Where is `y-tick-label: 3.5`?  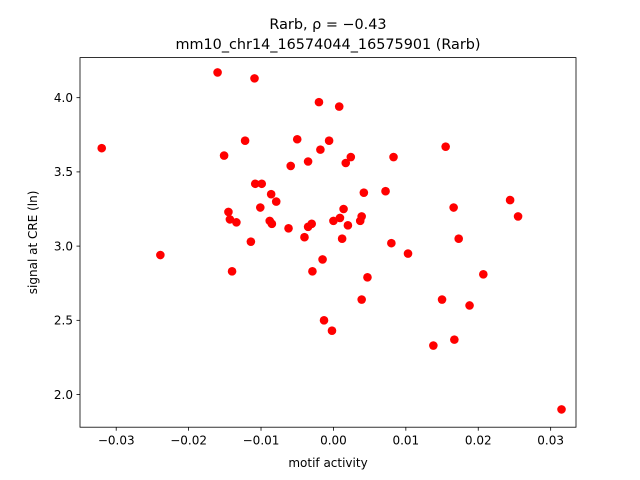
y-tick-label: 3.5 is located at coordinates (63, 172).